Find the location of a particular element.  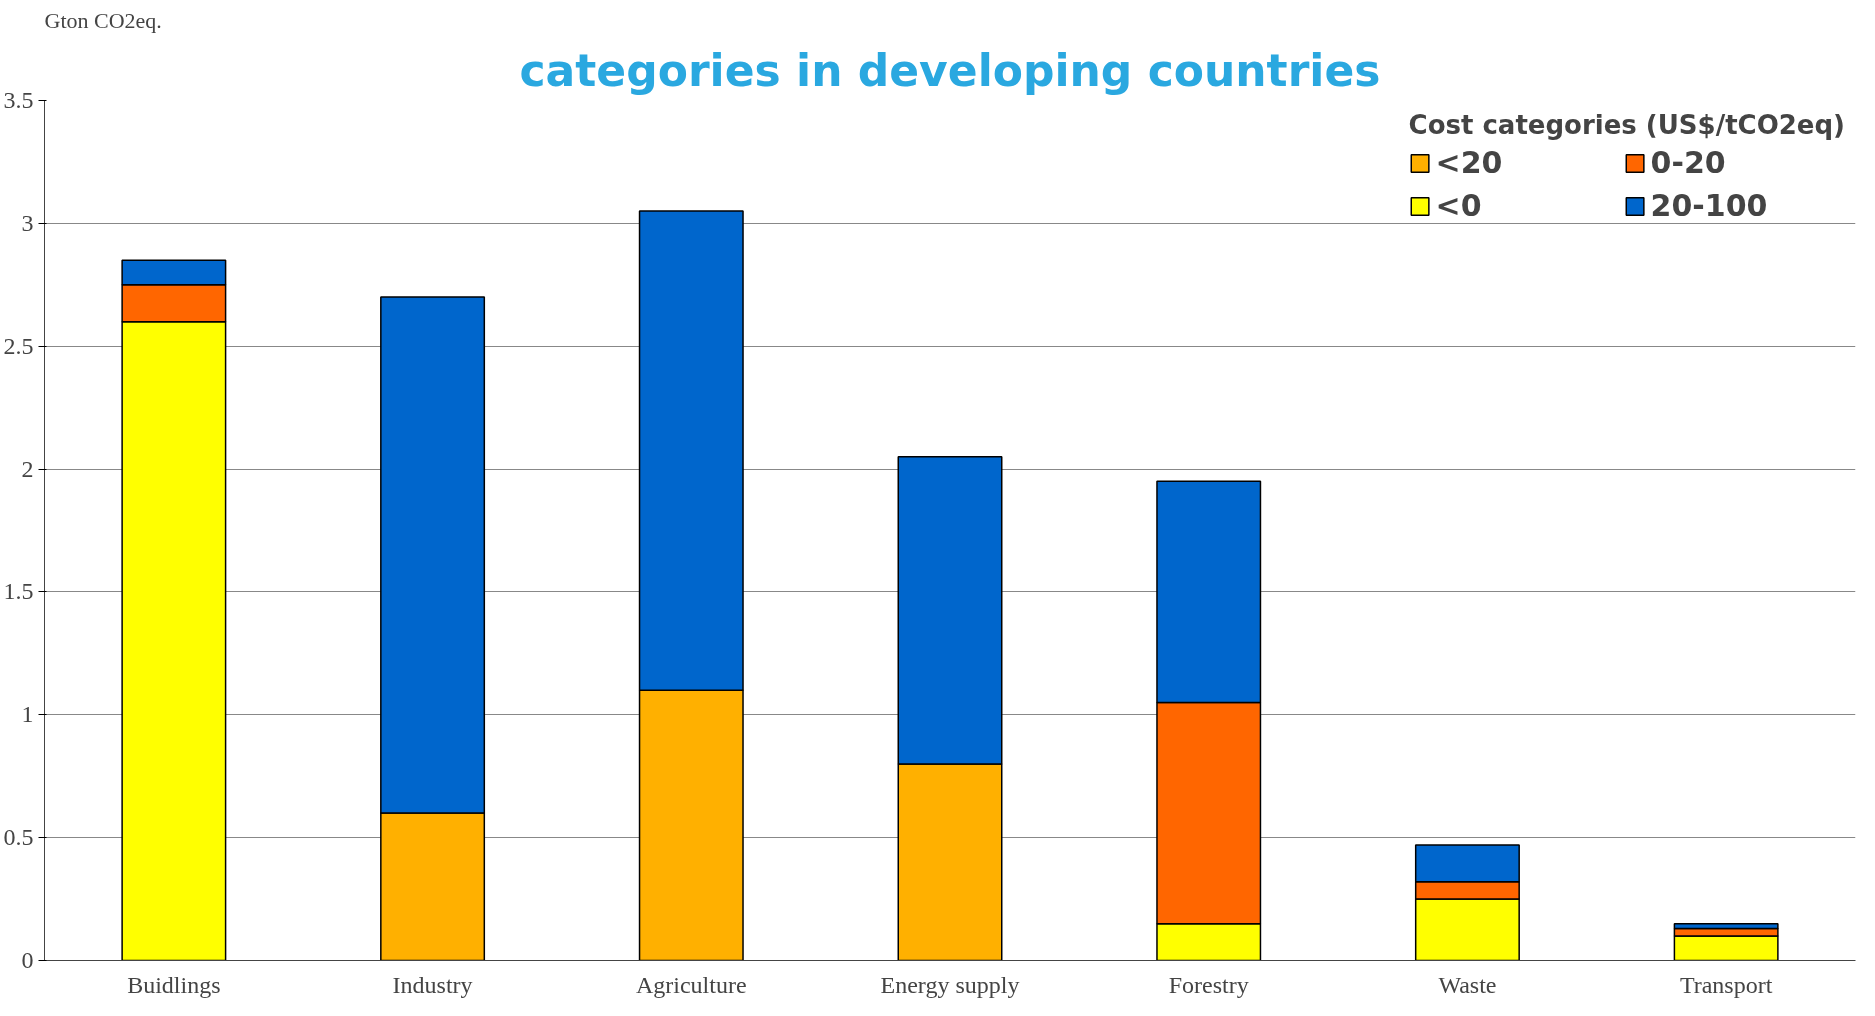

x-tick-label: Transport is located at coordinates (1726, 984).